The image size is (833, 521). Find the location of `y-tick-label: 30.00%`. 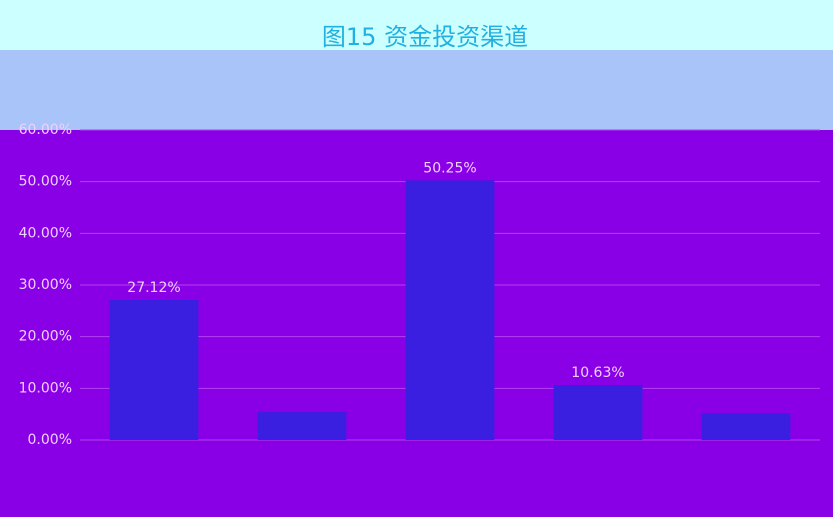

y-tick-label: 30.00% is located at coordinates (45, 285).